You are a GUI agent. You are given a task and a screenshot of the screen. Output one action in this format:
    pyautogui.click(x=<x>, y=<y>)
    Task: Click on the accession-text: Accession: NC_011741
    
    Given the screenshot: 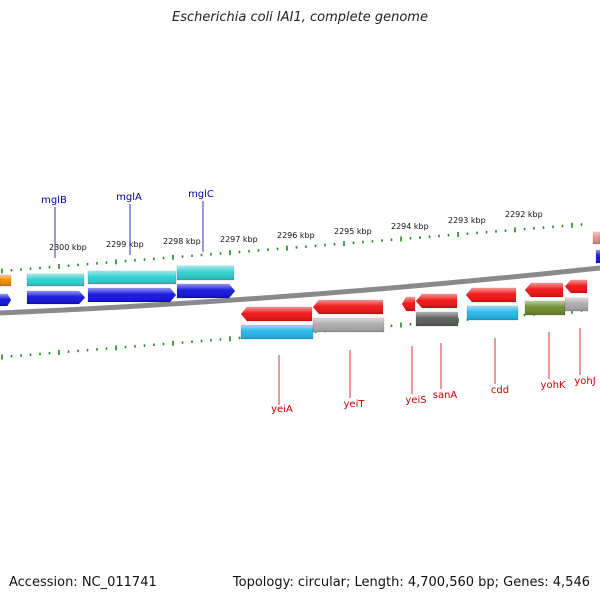 What is the action you would take?
    pyautogui.click(x=83, y=582)
    